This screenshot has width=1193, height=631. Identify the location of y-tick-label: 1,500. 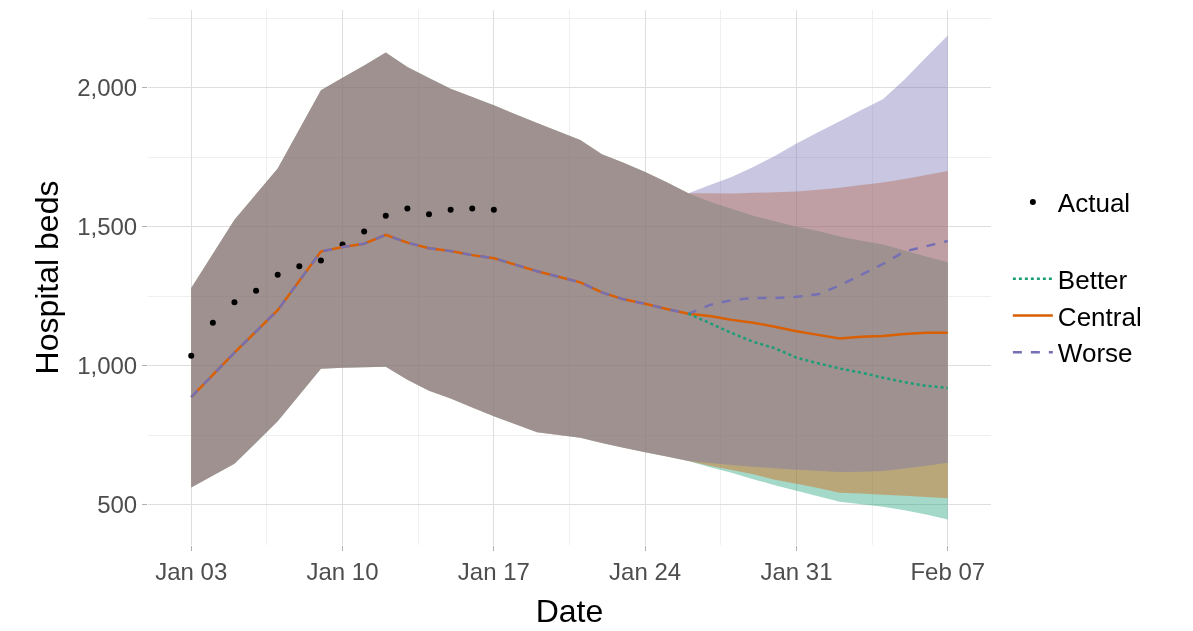
(107, 227).